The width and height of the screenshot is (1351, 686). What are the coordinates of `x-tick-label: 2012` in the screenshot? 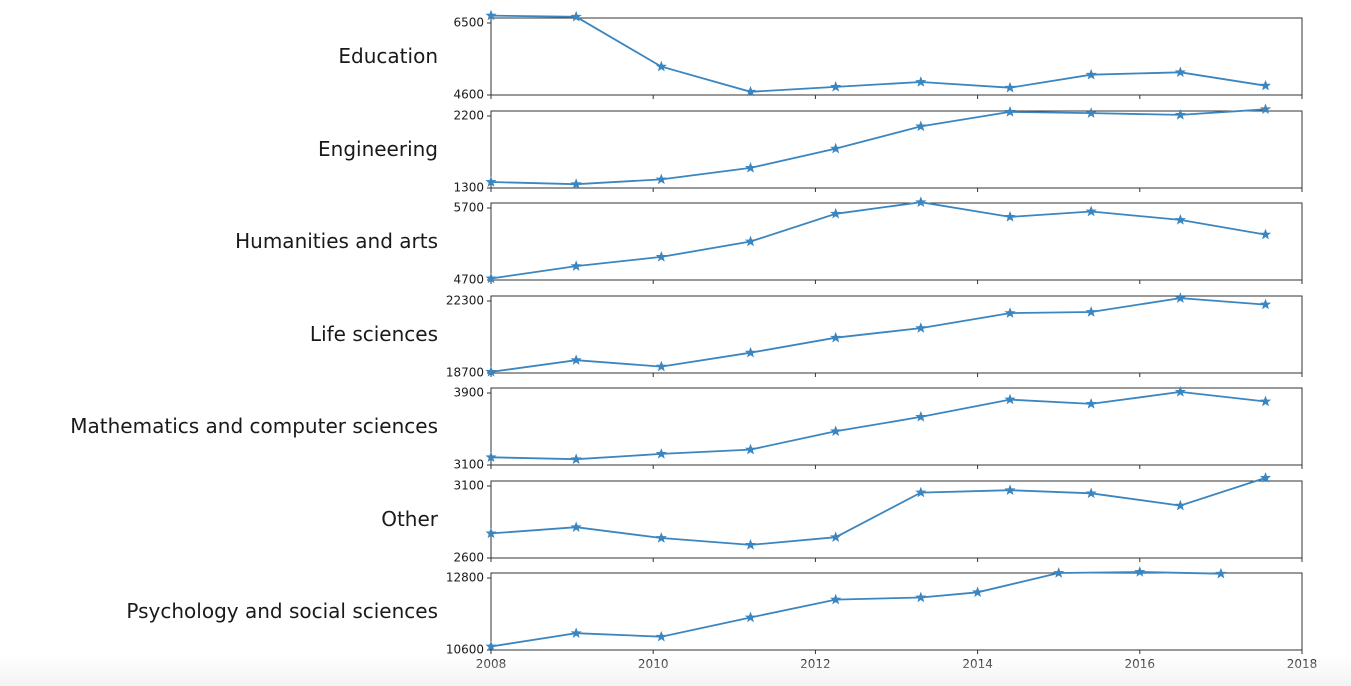 It's located at (815, 664).